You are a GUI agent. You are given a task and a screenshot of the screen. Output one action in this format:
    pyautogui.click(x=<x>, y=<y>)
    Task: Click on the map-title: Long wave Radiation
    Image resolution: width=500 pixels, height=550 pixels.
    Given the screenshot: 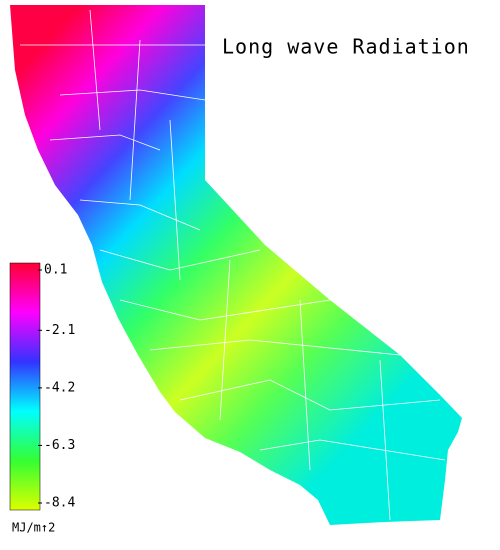 What is the action you would take?
    pyautogui.click(x=346, y=47)
    